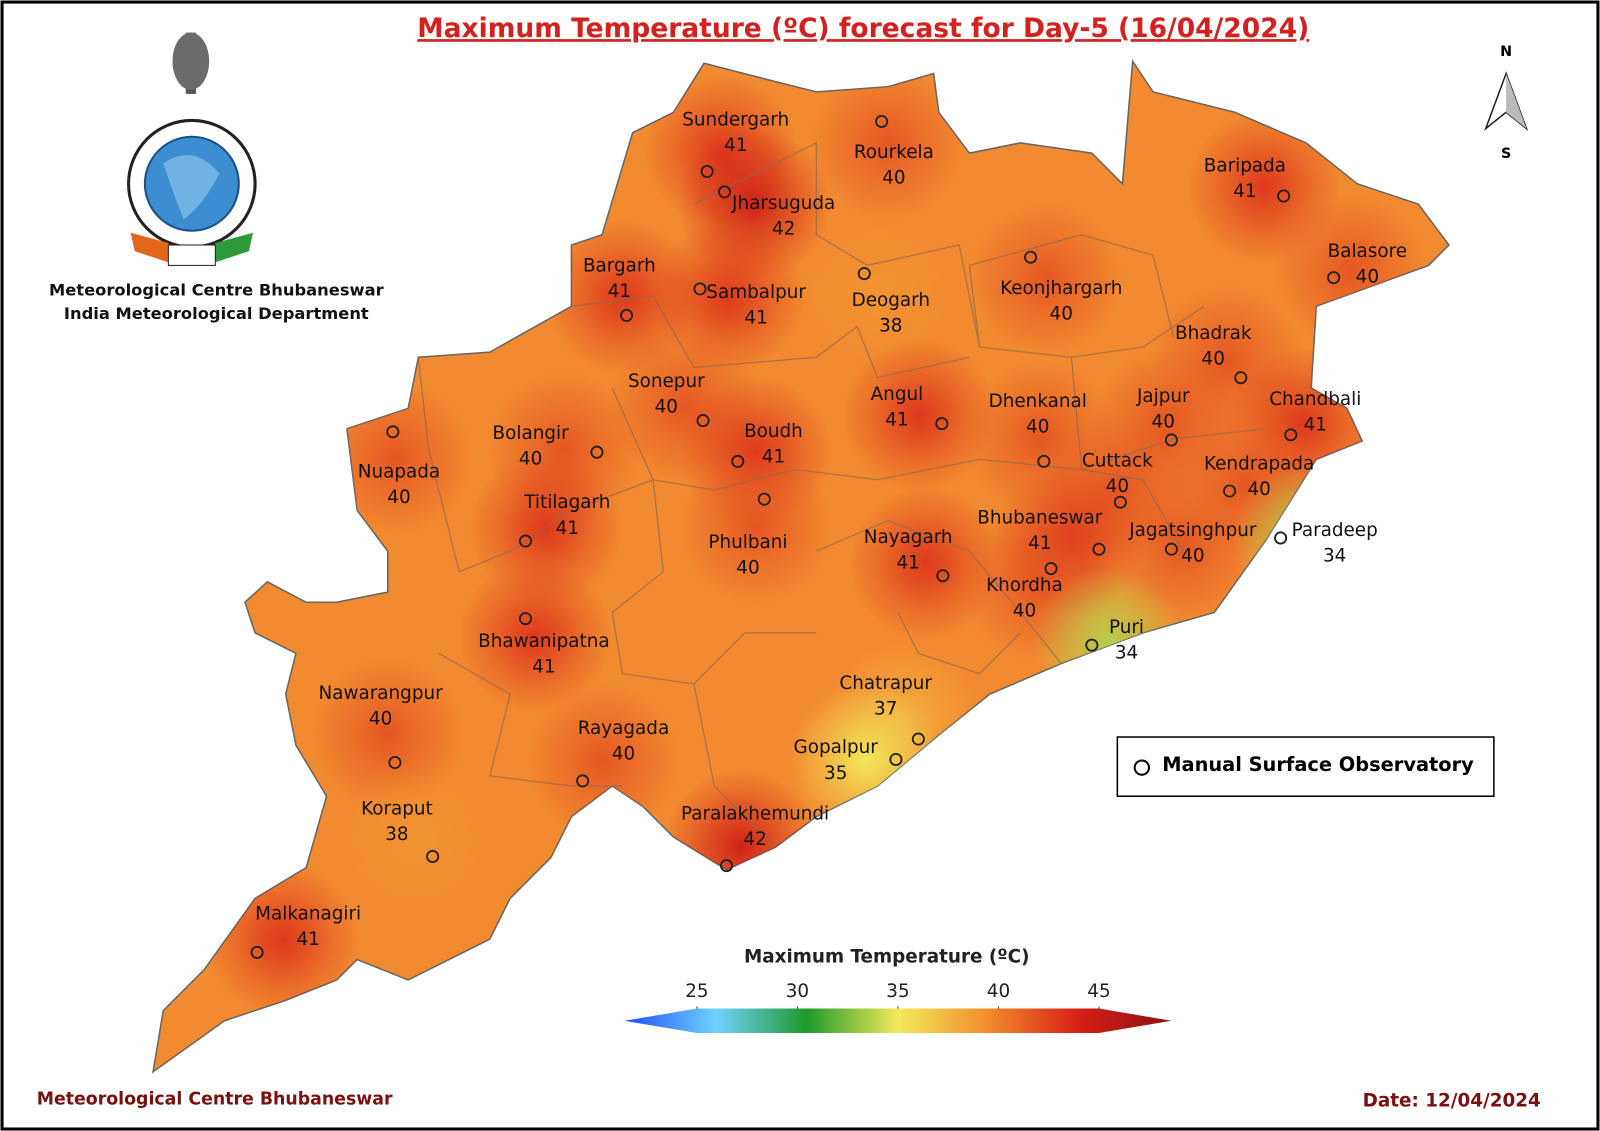 The width and height of the screenshot is (1600, 1131). Describe the element at coordinates (1315, 399) in the screenshot. I see `station-name: Chandbali` at that location.